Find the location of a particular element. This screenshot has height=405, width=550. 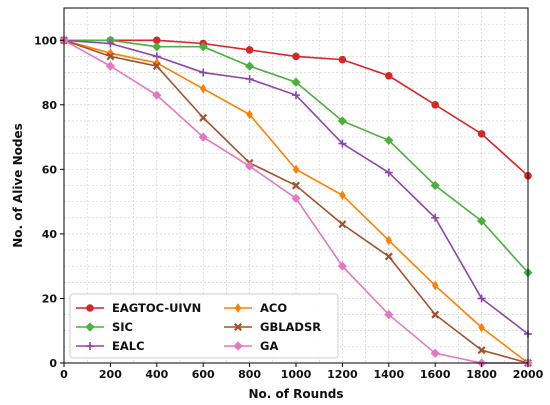

legend-item: GBLADSR is located at coordinates (272, 327).